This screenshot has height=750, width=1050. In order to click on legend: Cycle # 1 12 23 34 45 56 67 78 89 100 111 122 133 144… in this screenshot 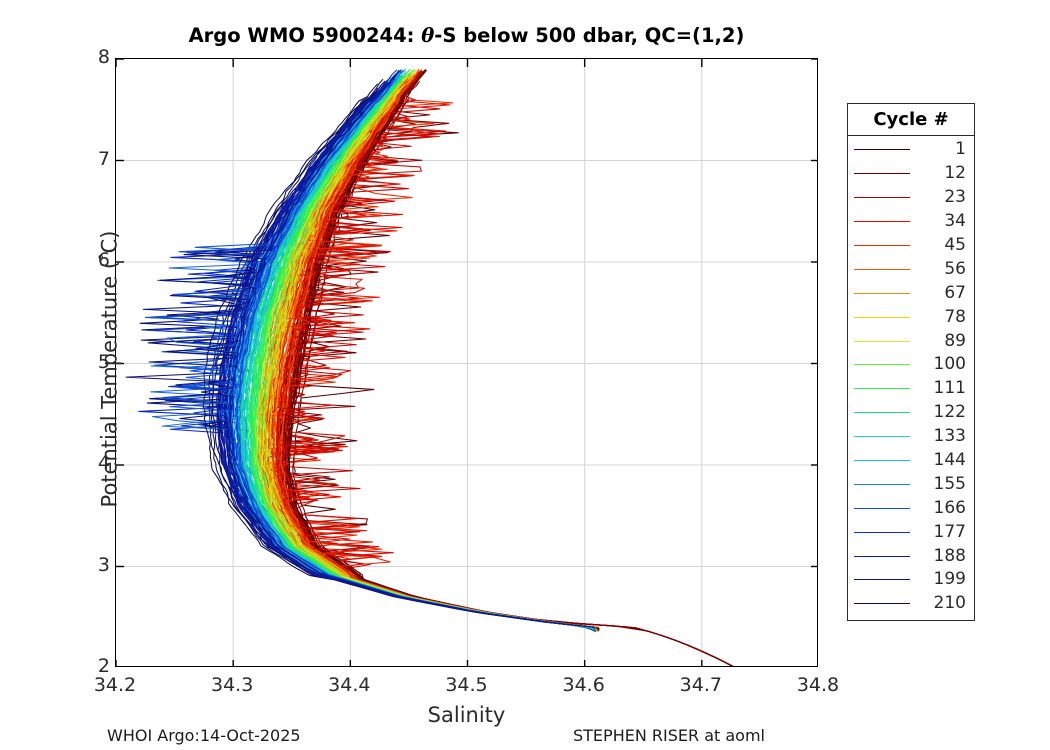, I will do `click(911, 362)`.